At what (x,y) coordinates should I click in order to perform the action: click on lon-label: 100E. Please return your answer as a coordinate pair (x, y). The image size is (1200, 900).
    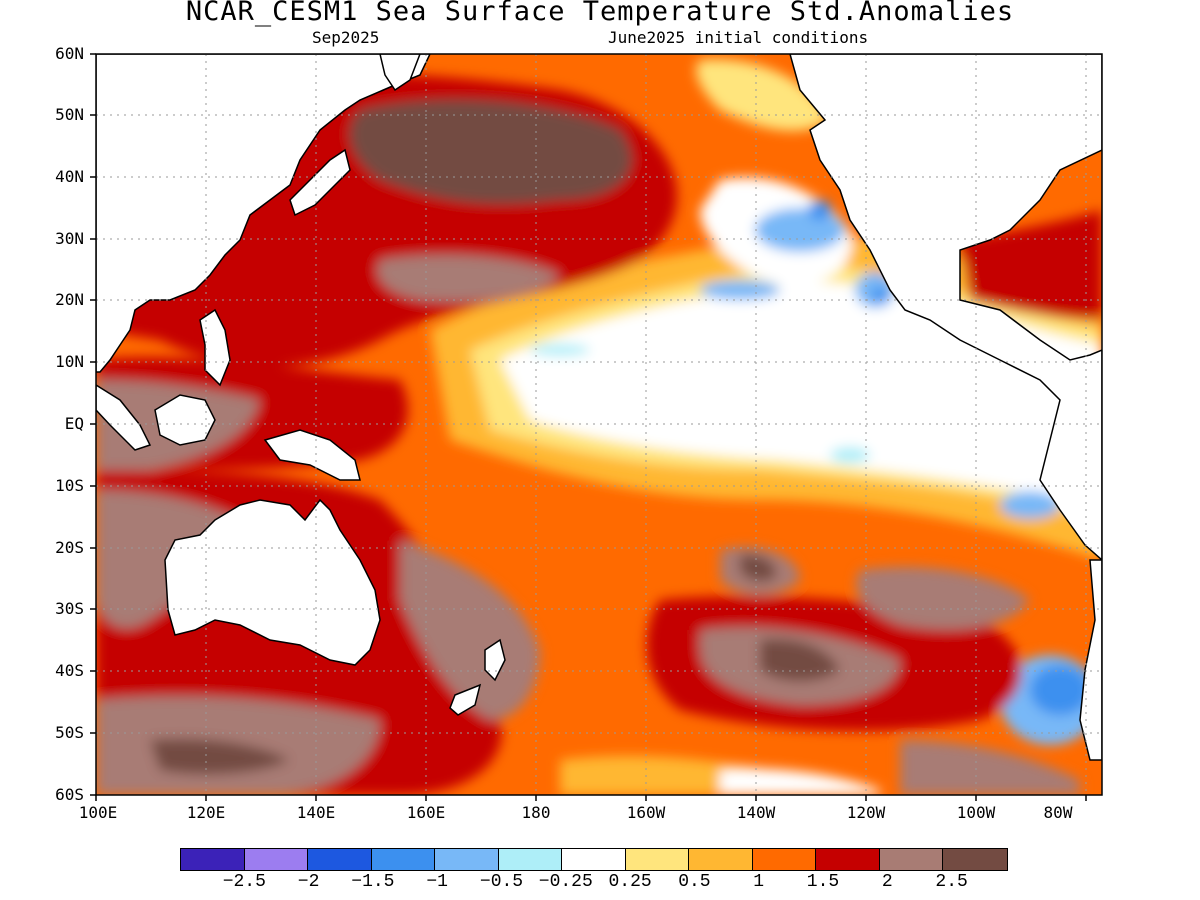
    Looking at the image, I should click on (98, 812).